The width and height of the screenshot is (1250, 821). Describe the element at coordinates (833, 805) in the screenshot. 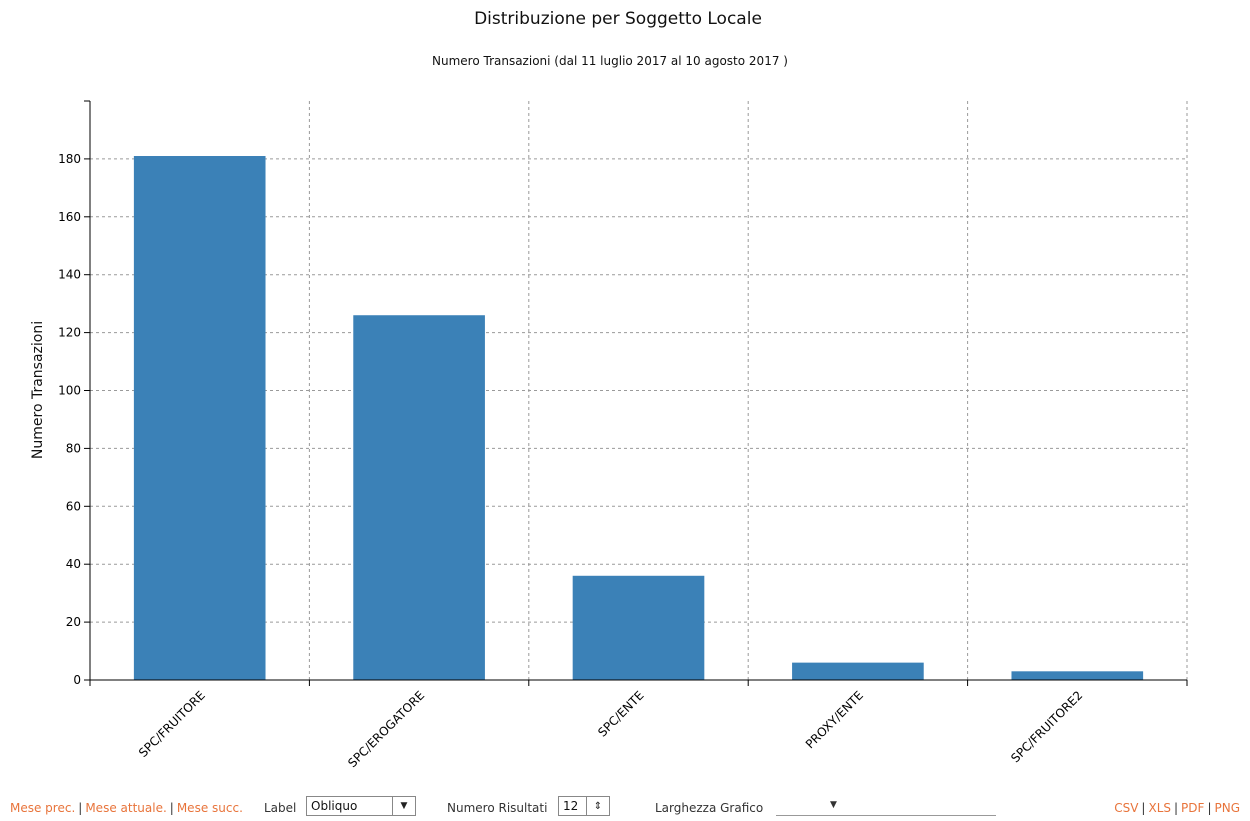

I see `caret-down-icon: ▼` at that location.